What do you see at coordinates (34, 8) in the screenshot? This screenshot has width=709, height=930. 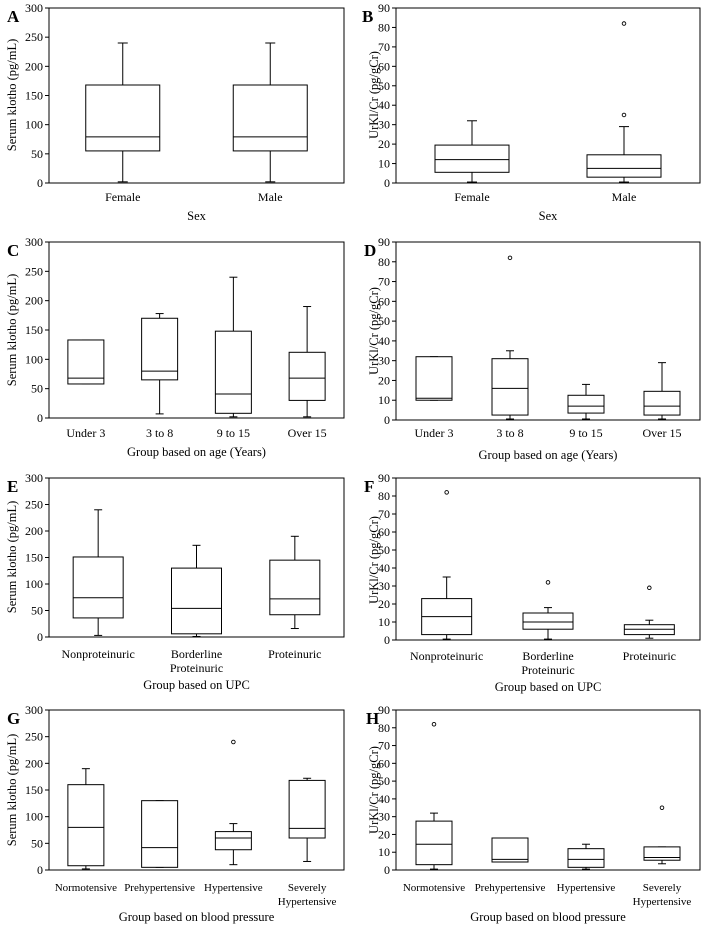 I see `y-tick-label: 300` at bounding box center [34, 8].